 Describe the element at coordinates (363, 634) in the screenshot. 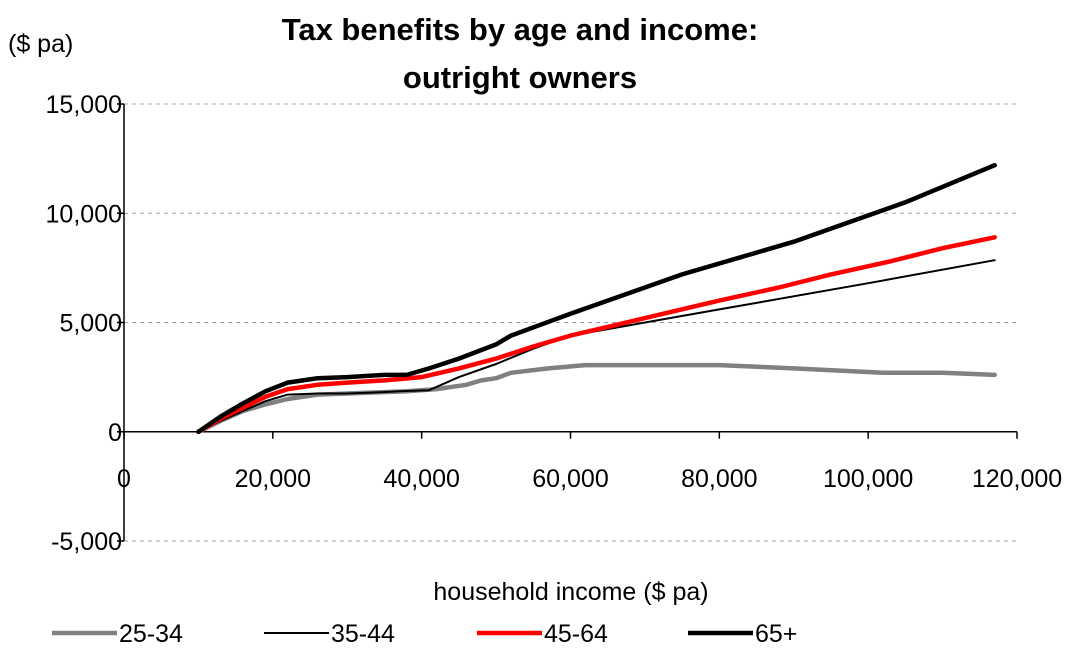

I see `legend-label-35-44: 35-44` at that location.